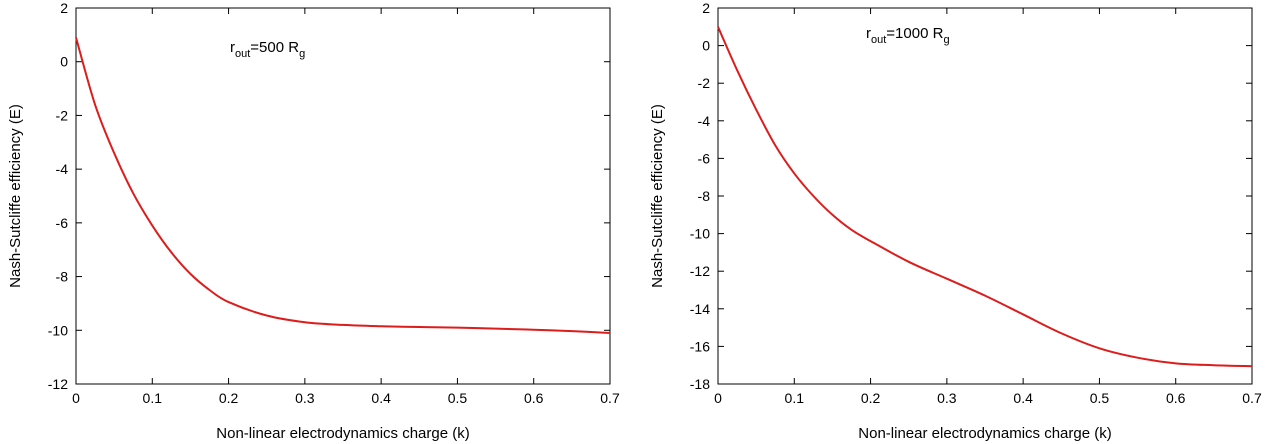 The height and width of the screenshot is (444, 1272). What do you see at coordinates (700, 309) in the screenshot?
I see `y-tick-label: -14` at bounding box center [700, 309].